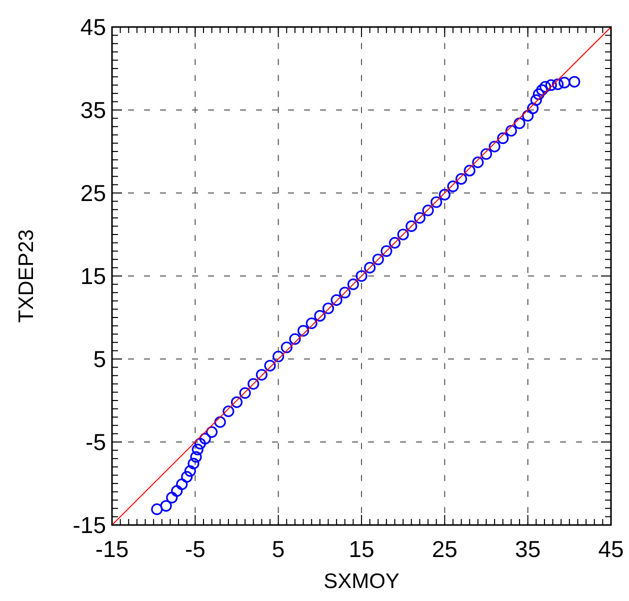  What do you see at coordinates (26, 276) in the screenshot?
I see `y-axis-title: TXDEP23` at bounding box center [26, 276].